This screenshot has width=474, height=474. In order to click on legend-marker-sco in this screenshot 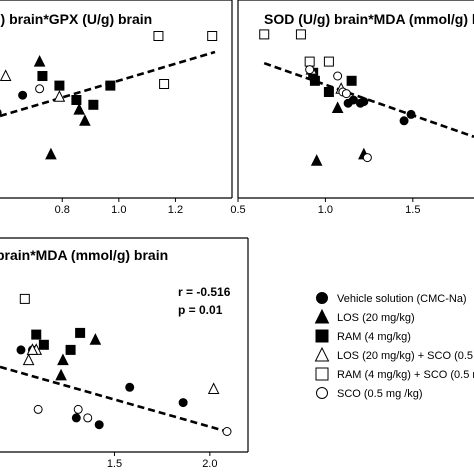, I will do `click(322, 393)`.